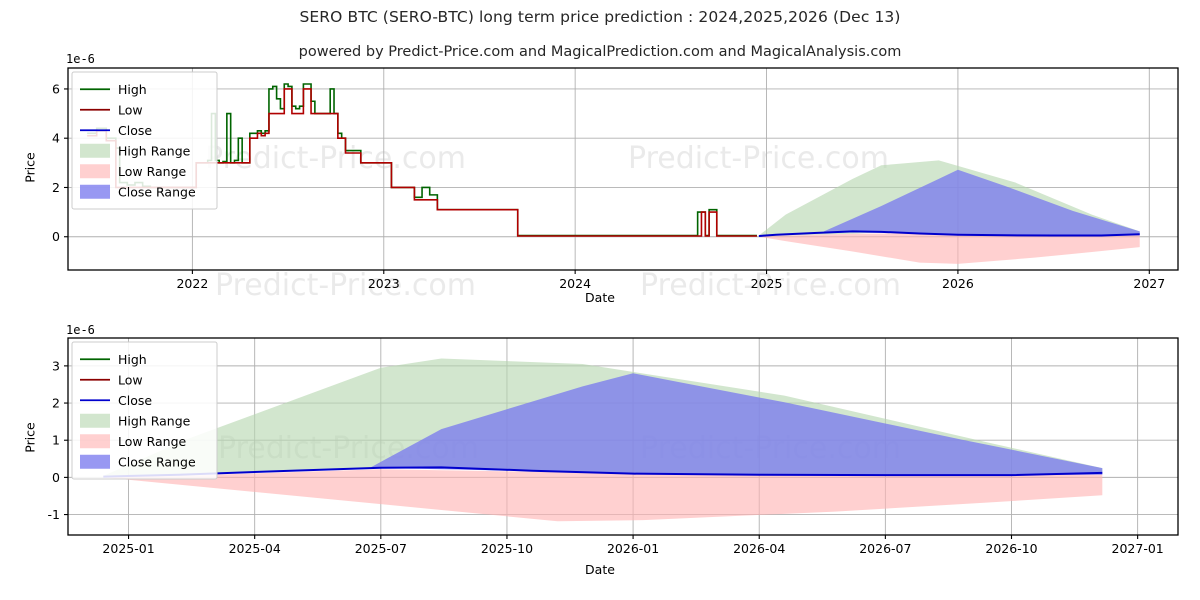 The height and width of the screenshot is (600, 1200). I want to click on x-tick-label: 2026-01, so click(633, 548).